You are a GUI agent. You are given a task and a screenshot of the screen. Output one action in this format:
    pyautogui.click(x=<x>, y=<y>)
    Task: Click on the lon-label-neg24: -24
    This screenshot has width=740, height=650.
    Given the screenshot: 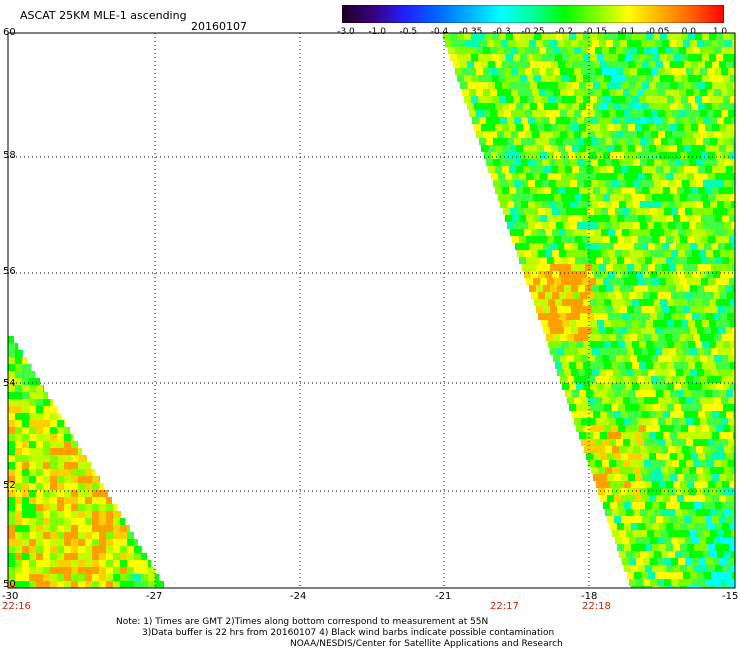 What is the action you would take?
    pyautogui.click(x=298, y=596)
    